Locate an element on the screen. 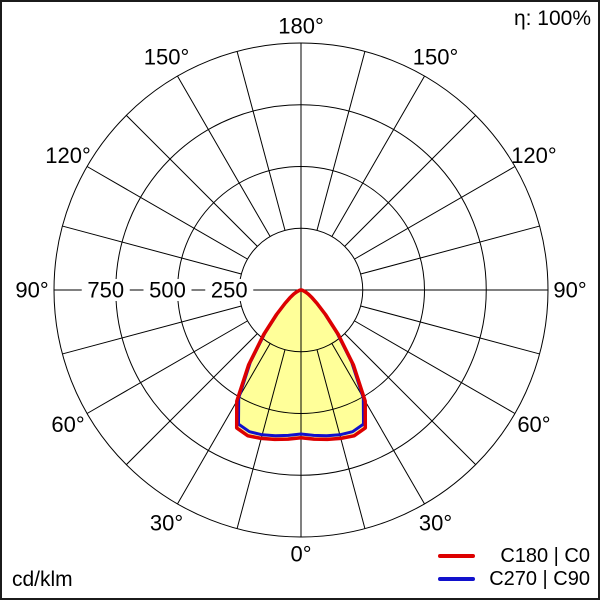 This screenshot has width=600, height=600. c90-plane-label: C270 | C90 is located at coordinates (539, 578).